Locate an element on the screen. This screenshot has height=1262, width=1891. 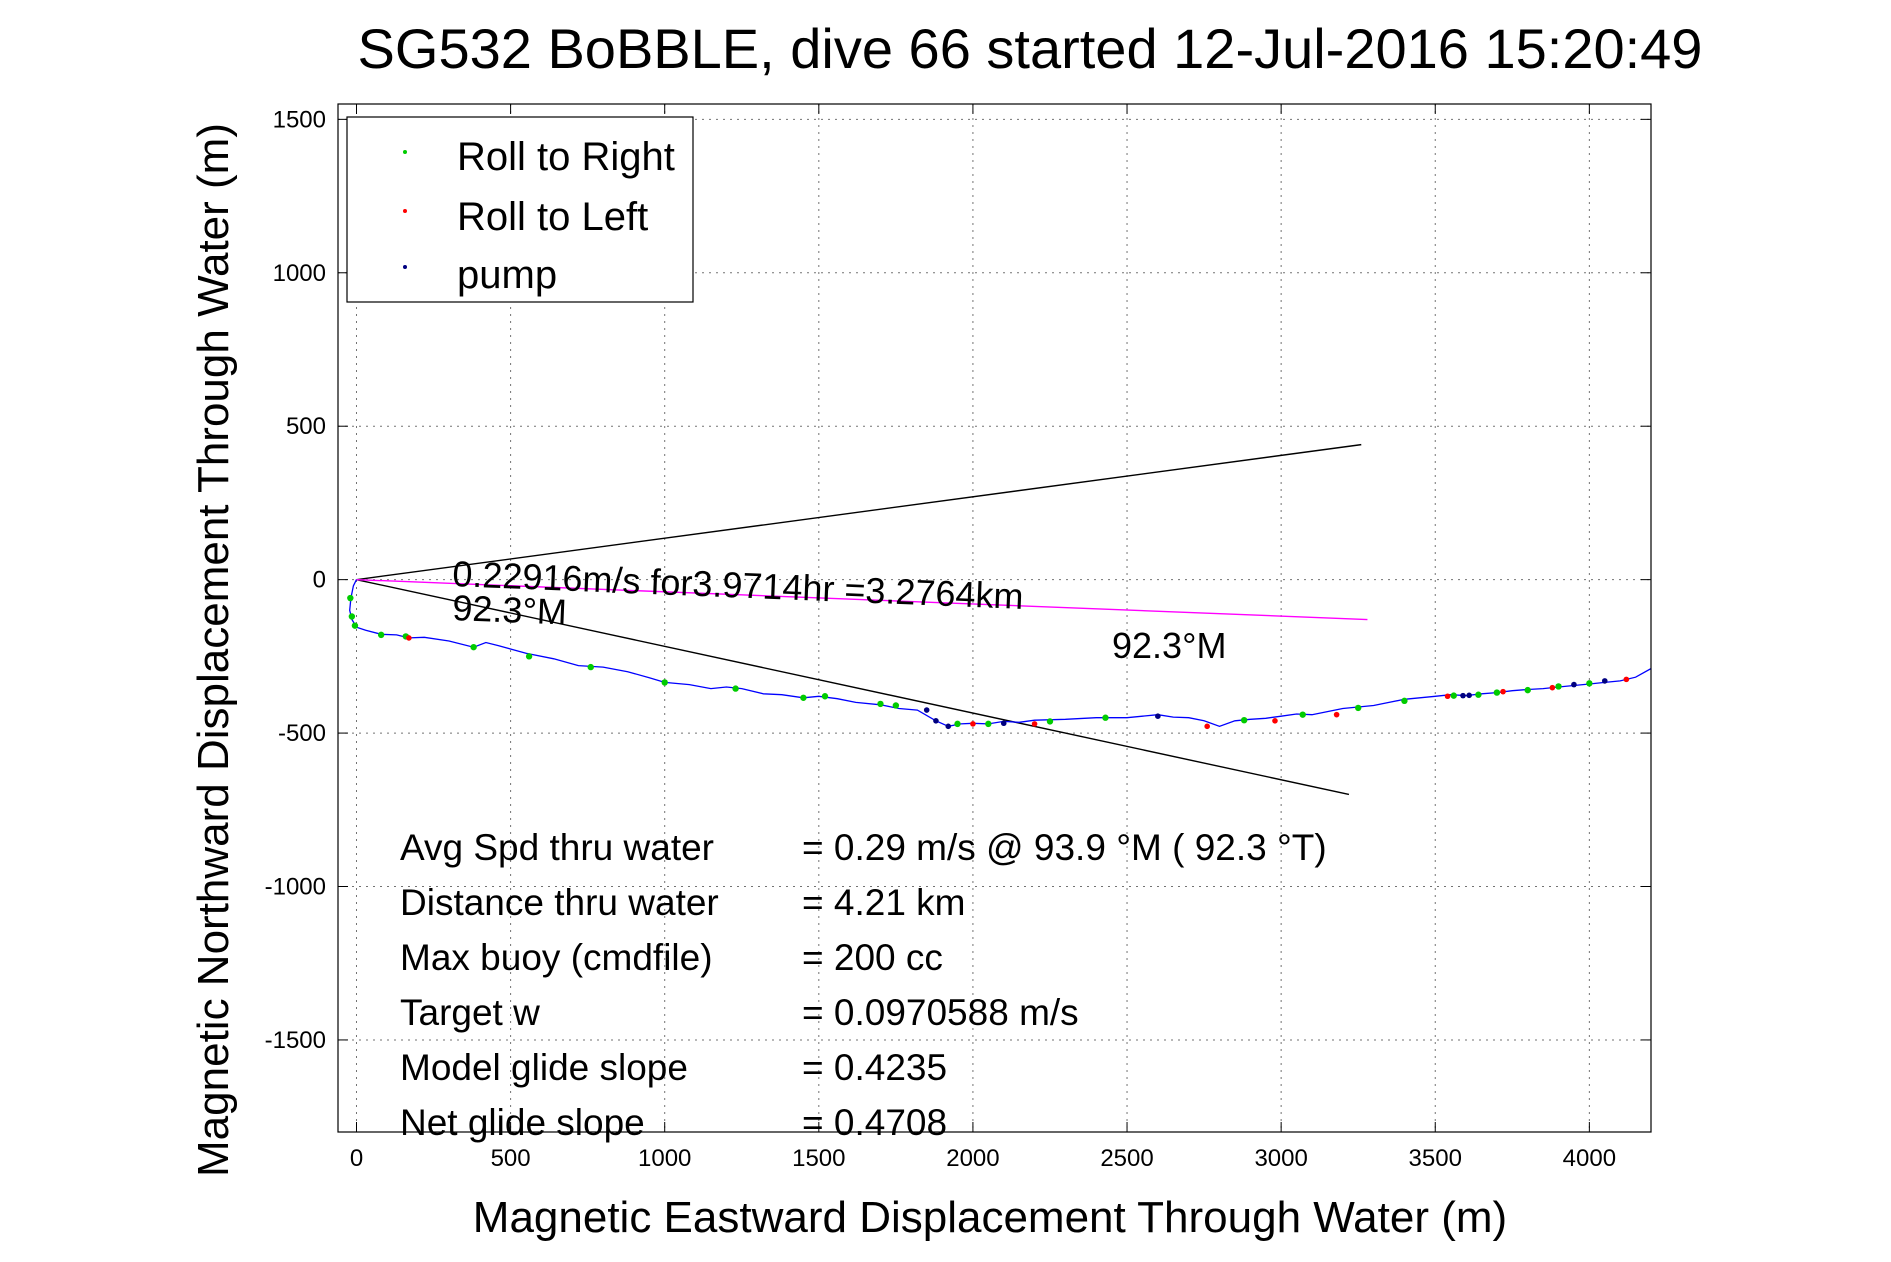
legend-marker-pump is located at coordinates (405, 267).